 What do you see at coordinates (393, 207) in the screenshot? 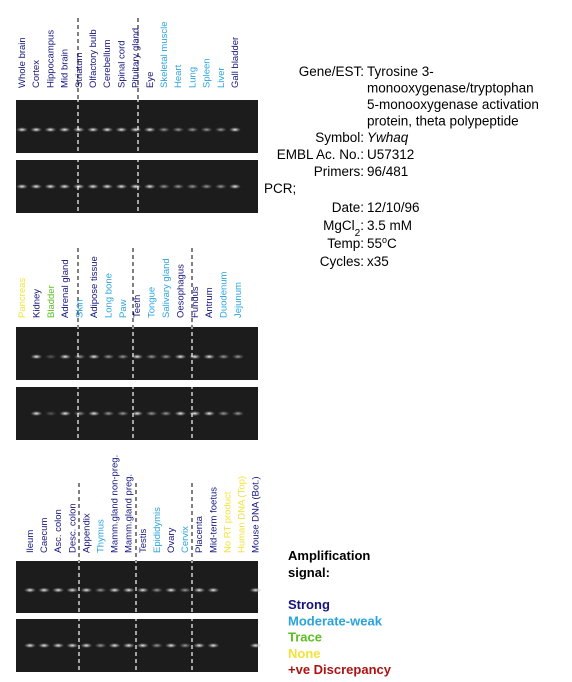
I see `info-value: 12/10/96` at bounding box center [393, 207].